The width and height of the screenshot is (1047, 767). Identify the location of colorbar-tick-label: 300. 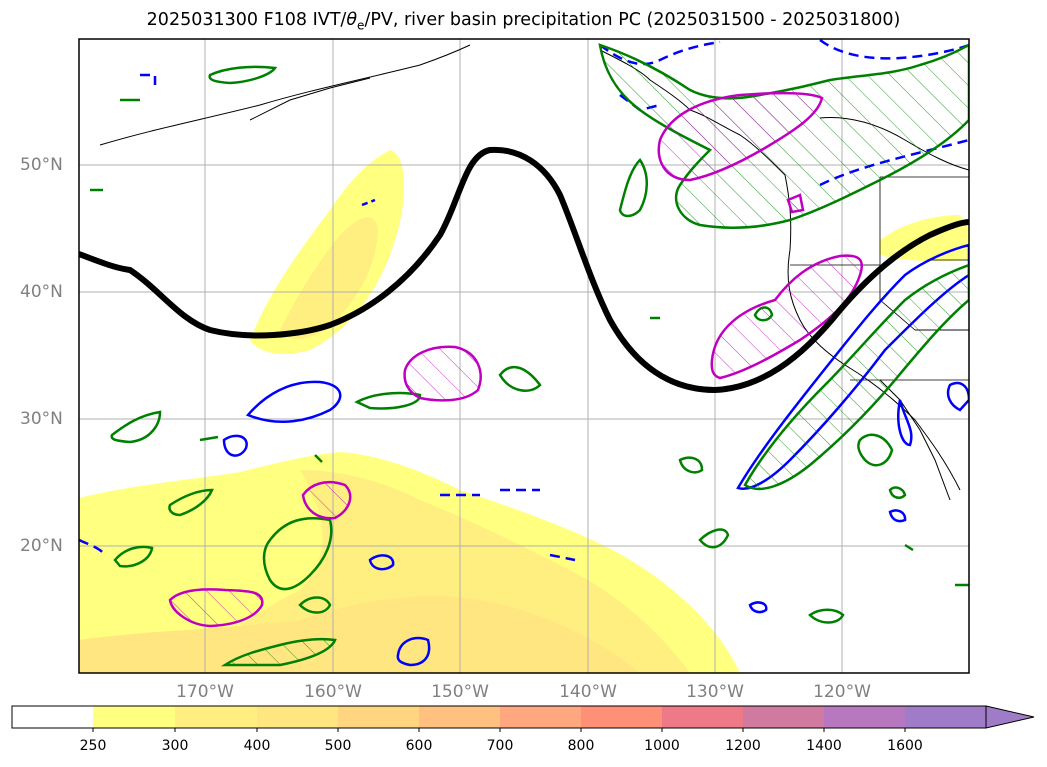
(175, 746).